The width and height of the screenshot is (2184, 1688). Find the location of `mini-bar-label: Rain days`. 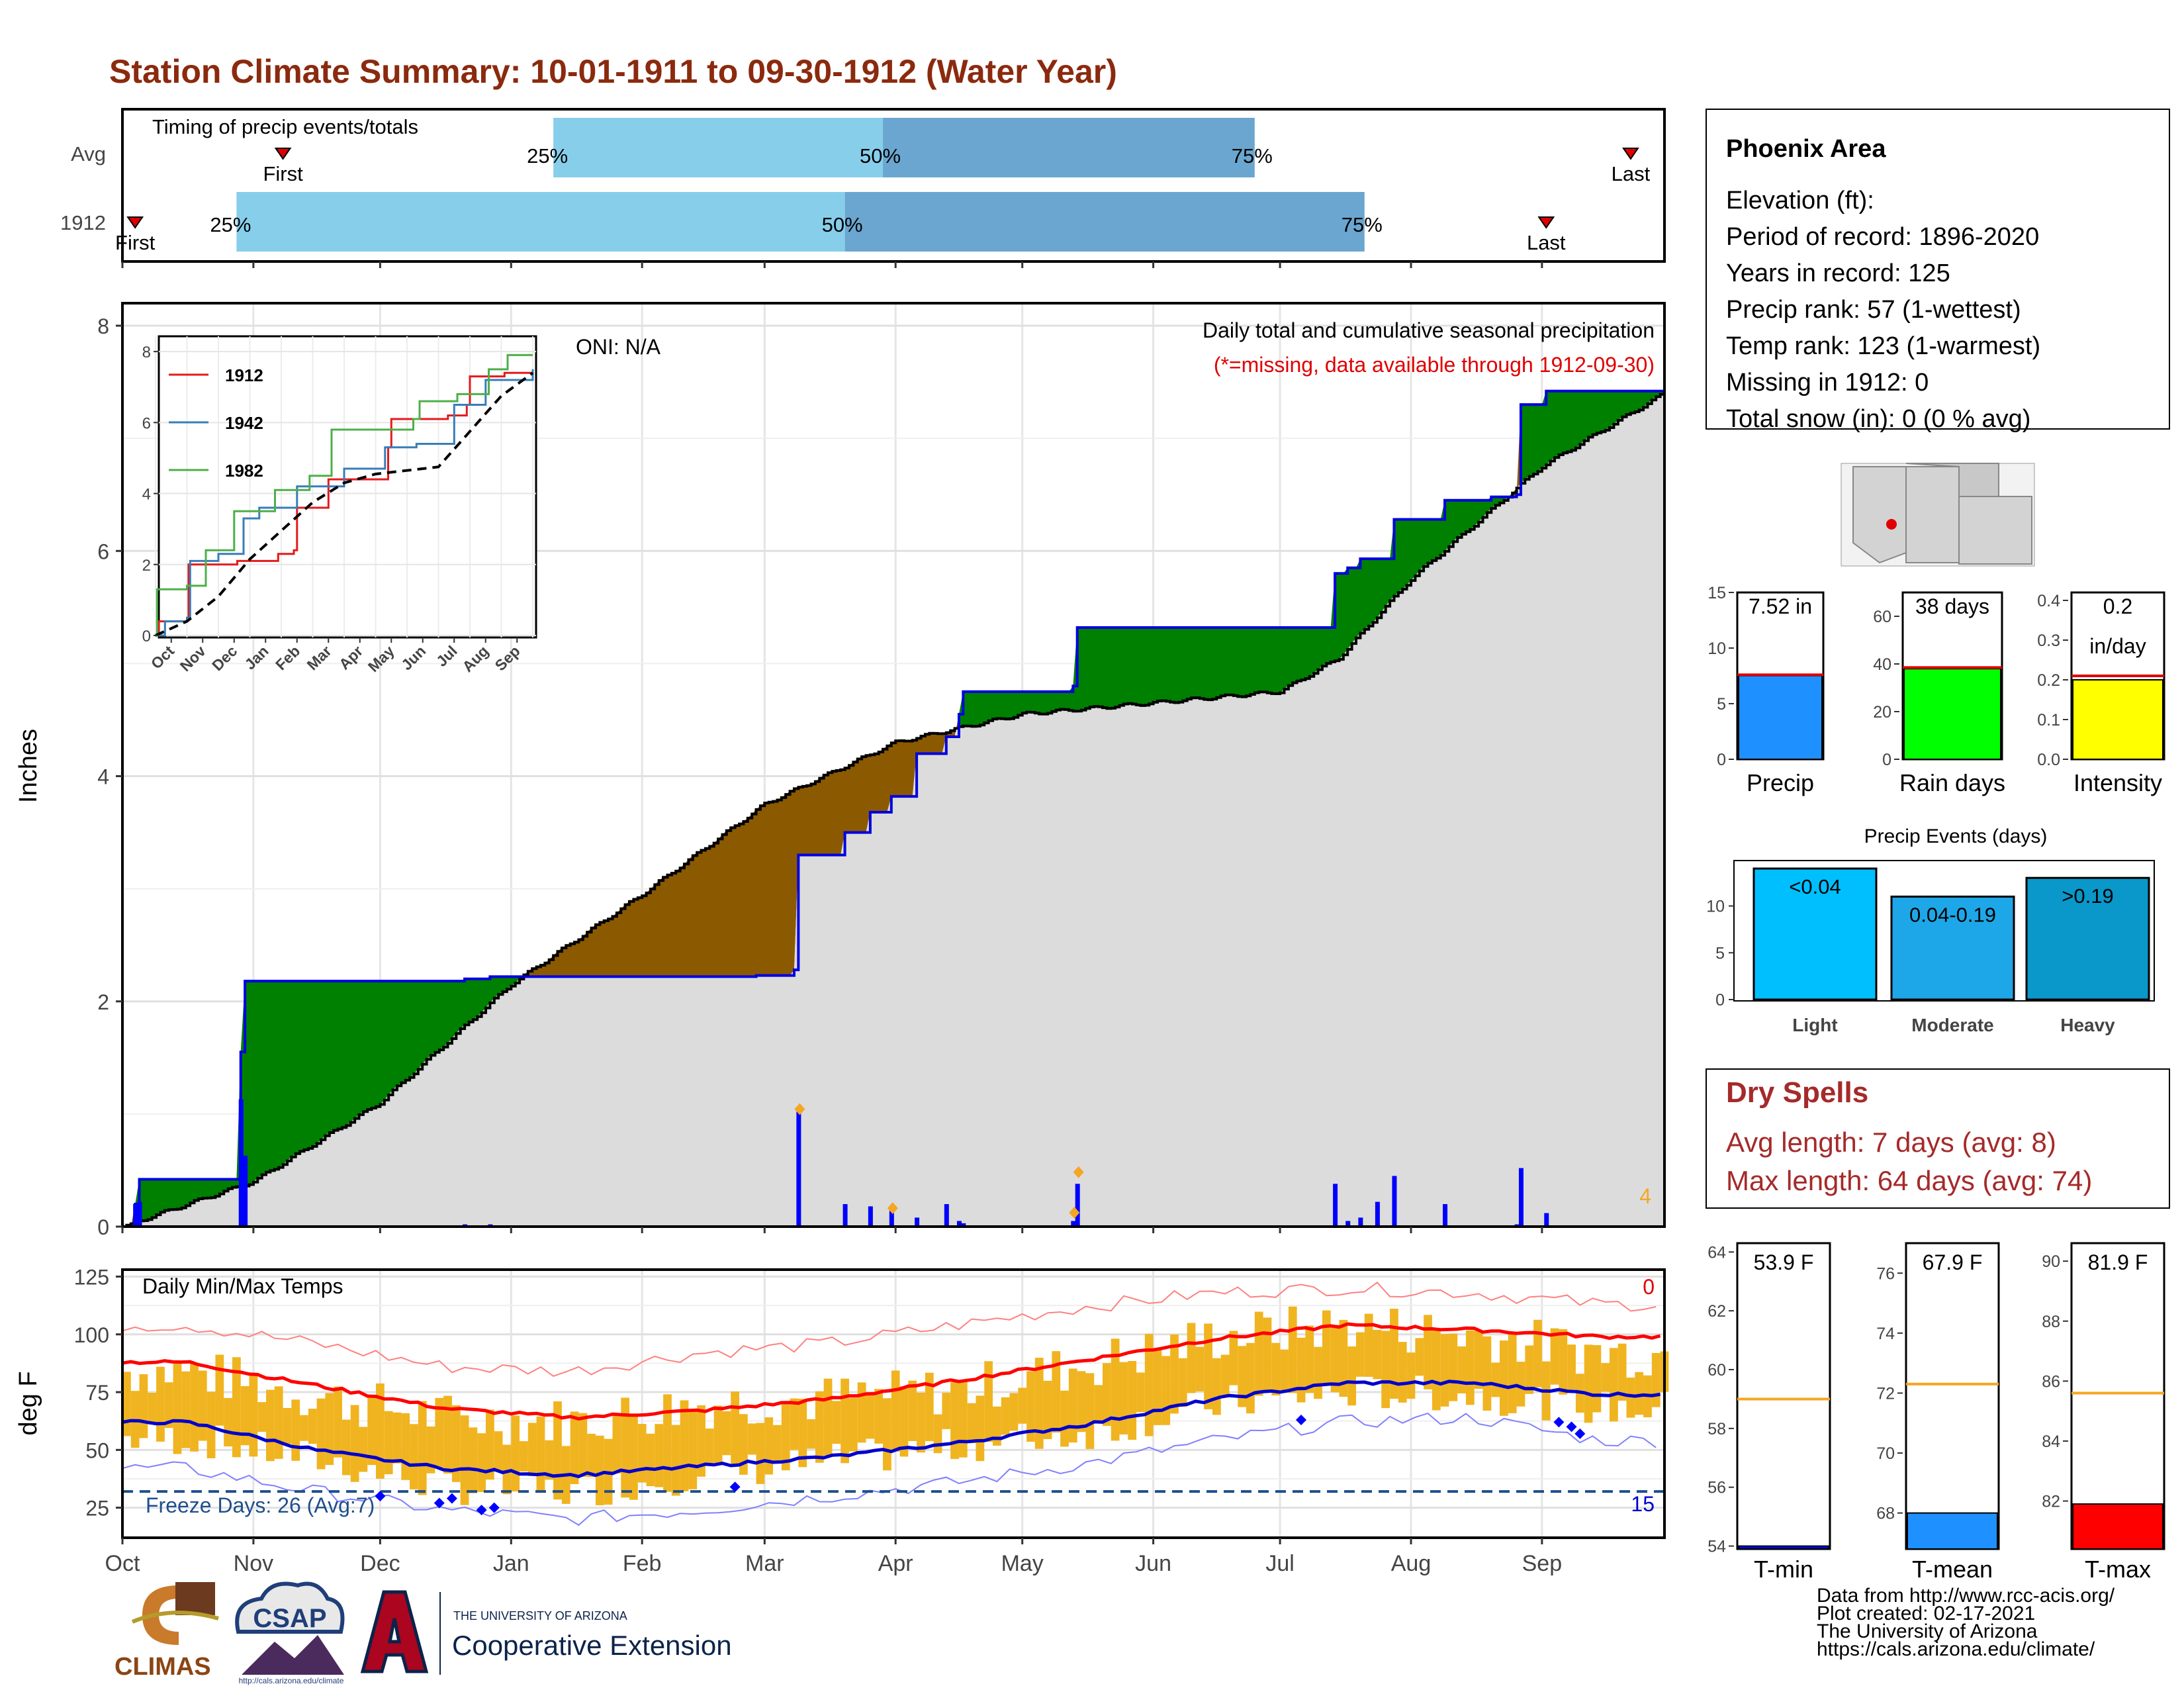

mini-bar-label: Rain days is located at coordinates (1952, 782).